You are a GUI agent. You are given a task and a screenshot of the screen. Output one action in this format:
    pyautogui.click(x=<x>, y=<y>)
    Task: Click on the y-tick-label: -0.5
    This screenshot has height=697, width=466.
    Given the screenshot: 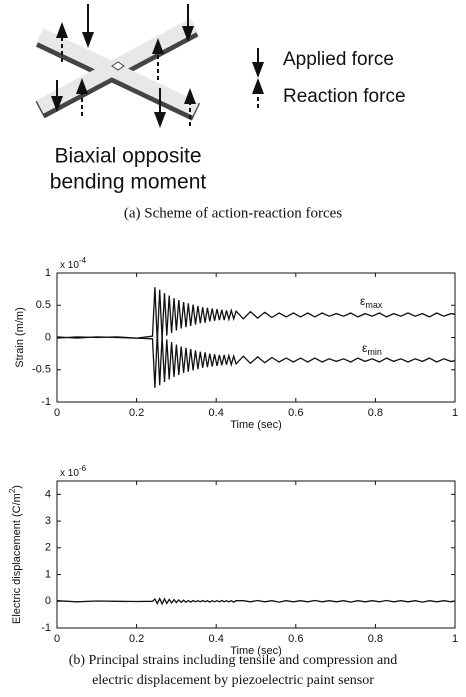 What is the action you would take?
    pyautogui.click(x=41, y=370)
    